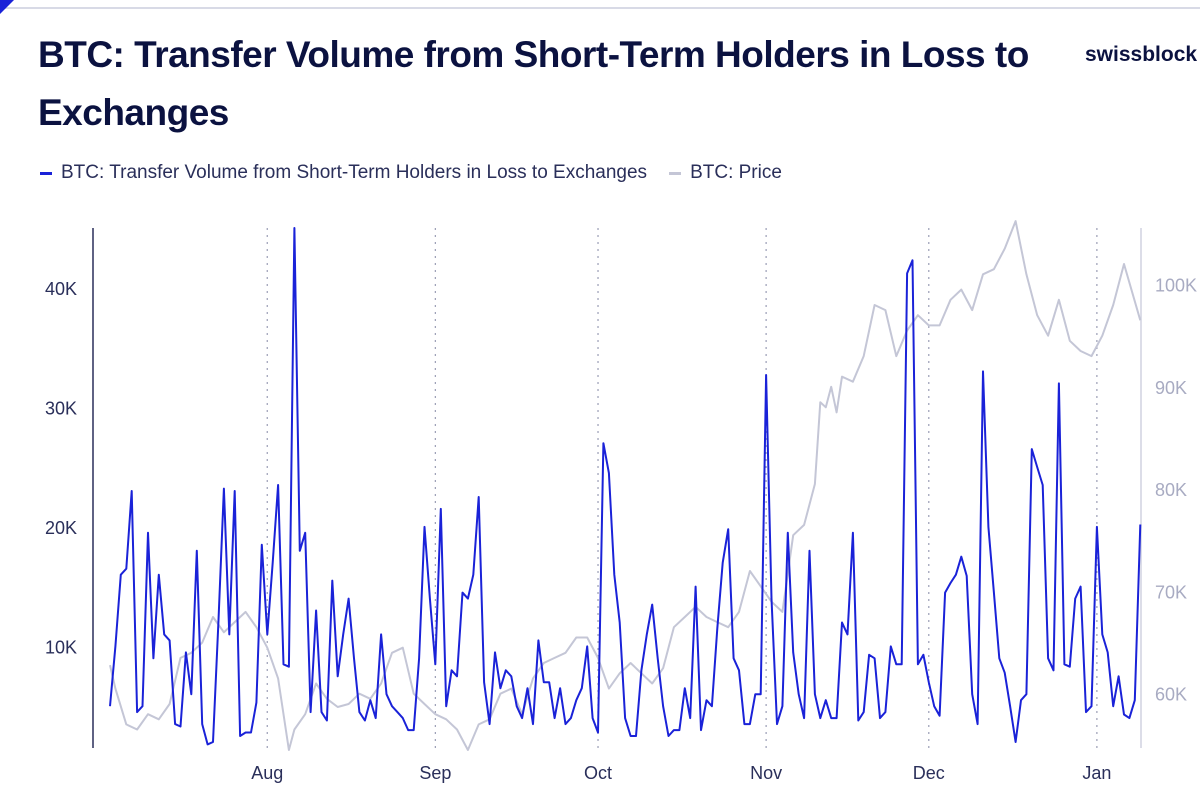  What do you see at coordinates (929, 773) in the screenshot?
I see `x-tick-label-dec: Dec` at bounding box center [929, 773].